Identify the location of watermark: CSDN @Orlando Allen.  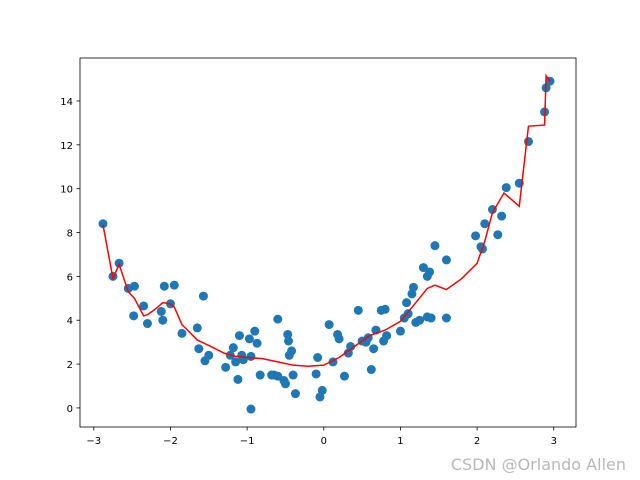
(538, 464).